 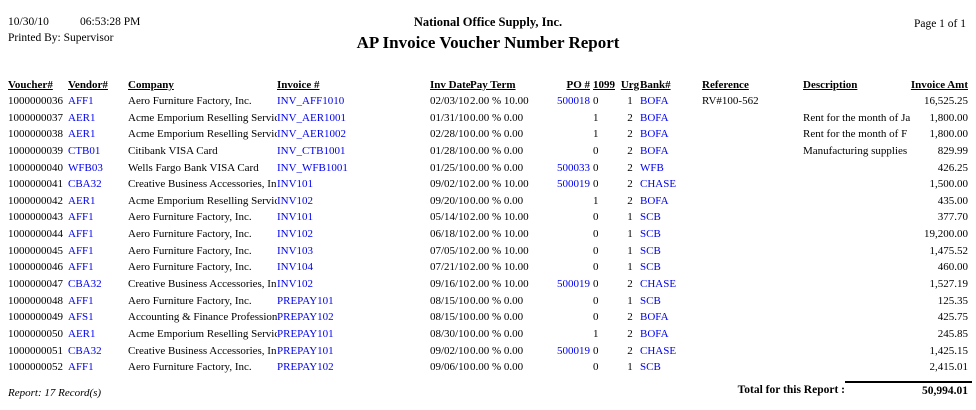 What do you see at coordinates (604, 85) in the screenshot?
I see `col-header-f1099: 1099` at bounding box center [604, 85].